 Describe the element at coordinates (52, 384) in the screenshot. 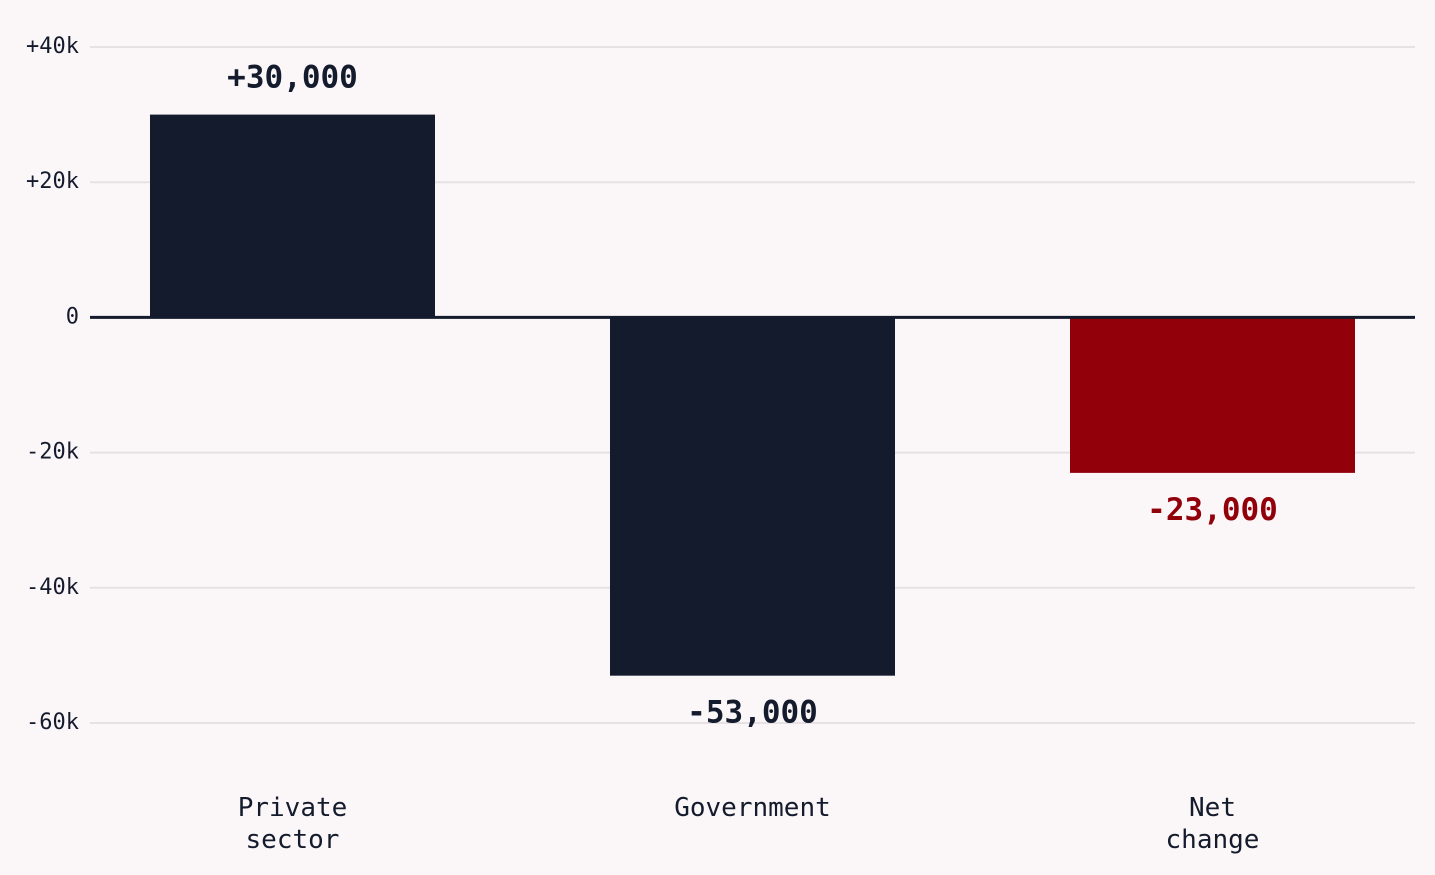

I see `y-axis-tick-labels: +40k +20k 0 -20k -40k -60k` at that location.